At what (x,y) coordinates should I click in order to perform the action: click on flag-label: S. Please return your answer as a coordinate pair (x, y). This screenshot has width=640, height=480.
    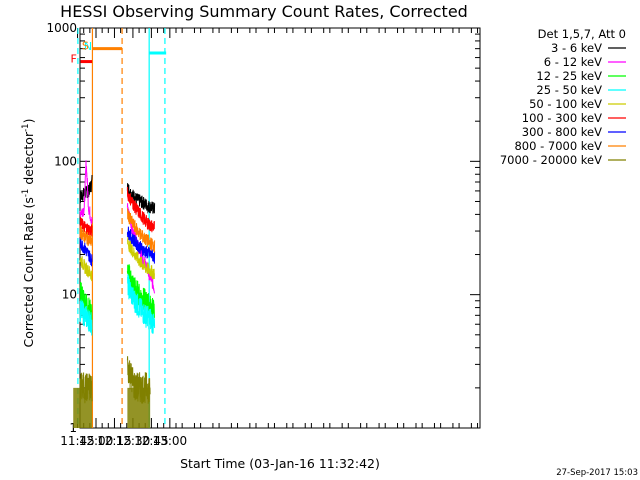
    Looking at the image, I should click on (85, 46).